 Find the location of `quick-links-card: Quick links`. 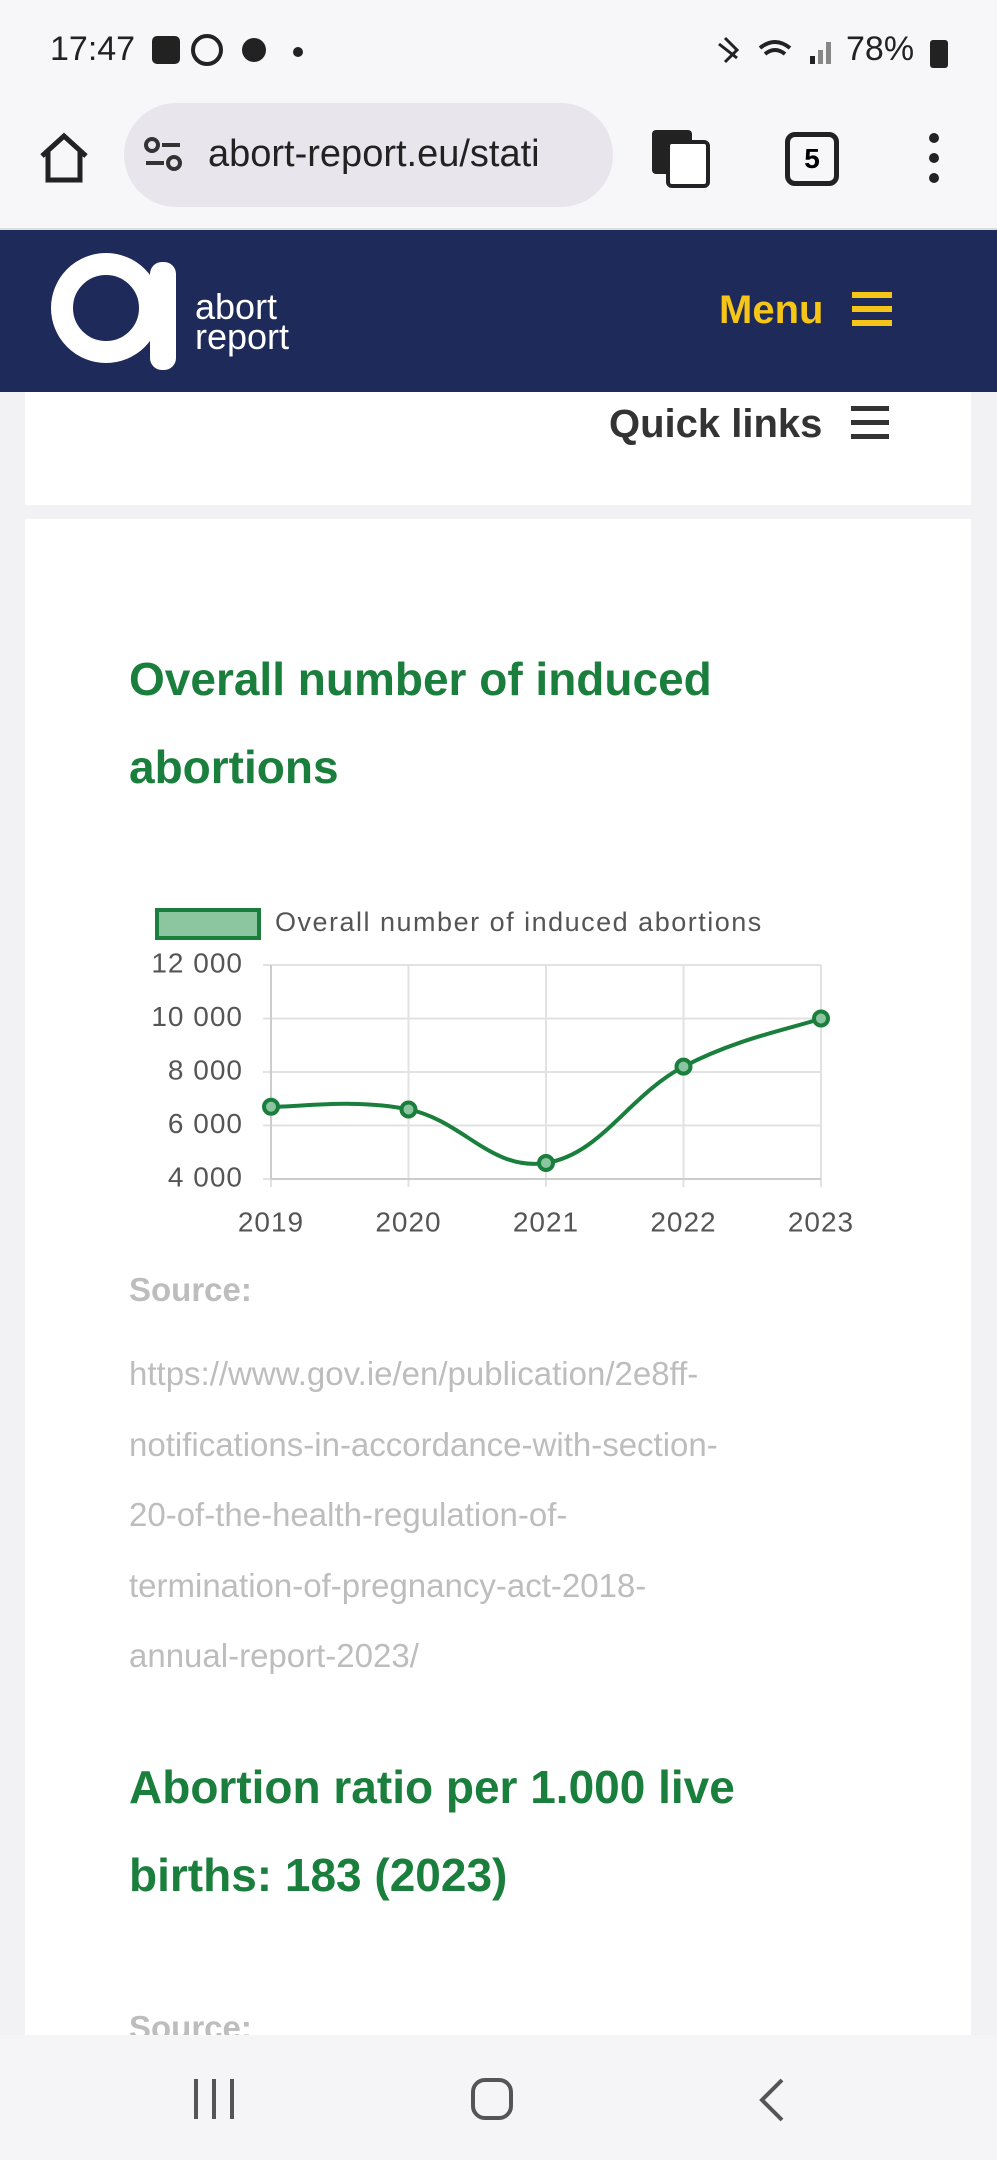

quick-links-card: Quick links is located at coordinates (498, 448).